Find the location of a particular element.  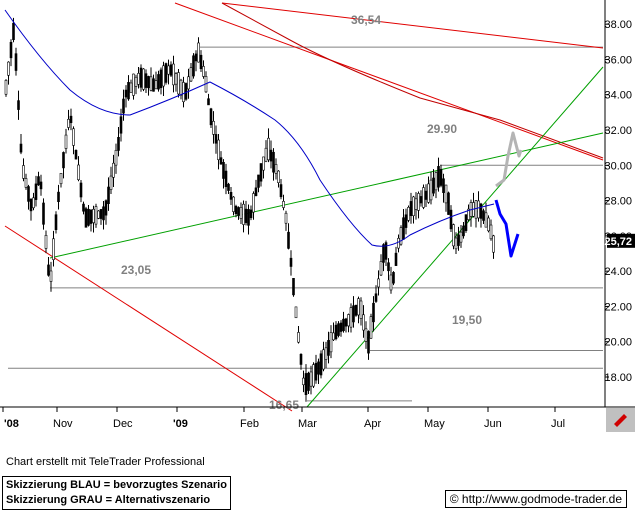

time-axis: '08 Nov Dec '09 Feb Mar Apr May Jun Jul is located at coordinates (317, 419).